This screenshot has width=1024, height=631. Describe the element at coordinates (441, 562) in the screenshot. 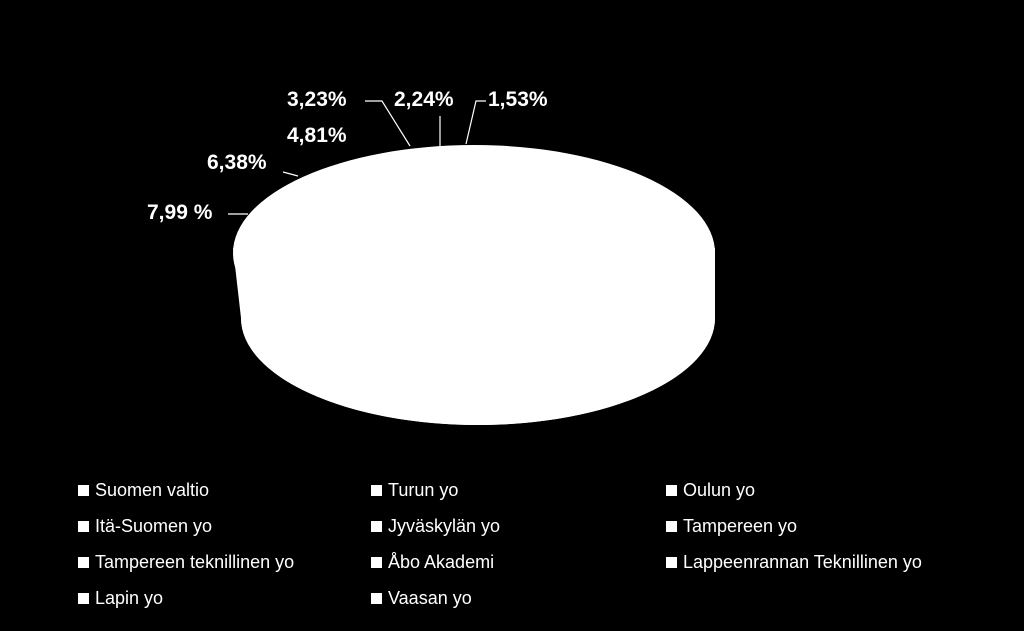

I see `legend-label: Åbo Akademi` at that location.